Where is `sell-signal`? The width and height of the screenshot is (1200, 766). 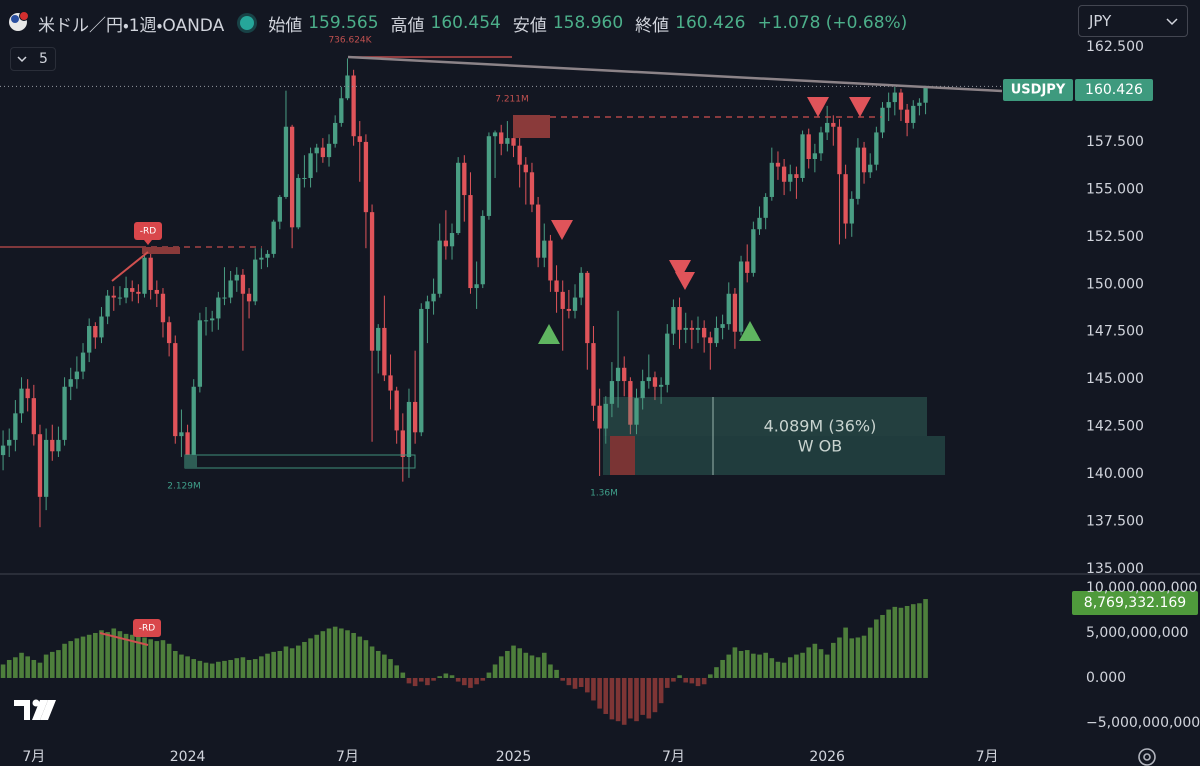
sell-signal is located at coordinates (818, 107).